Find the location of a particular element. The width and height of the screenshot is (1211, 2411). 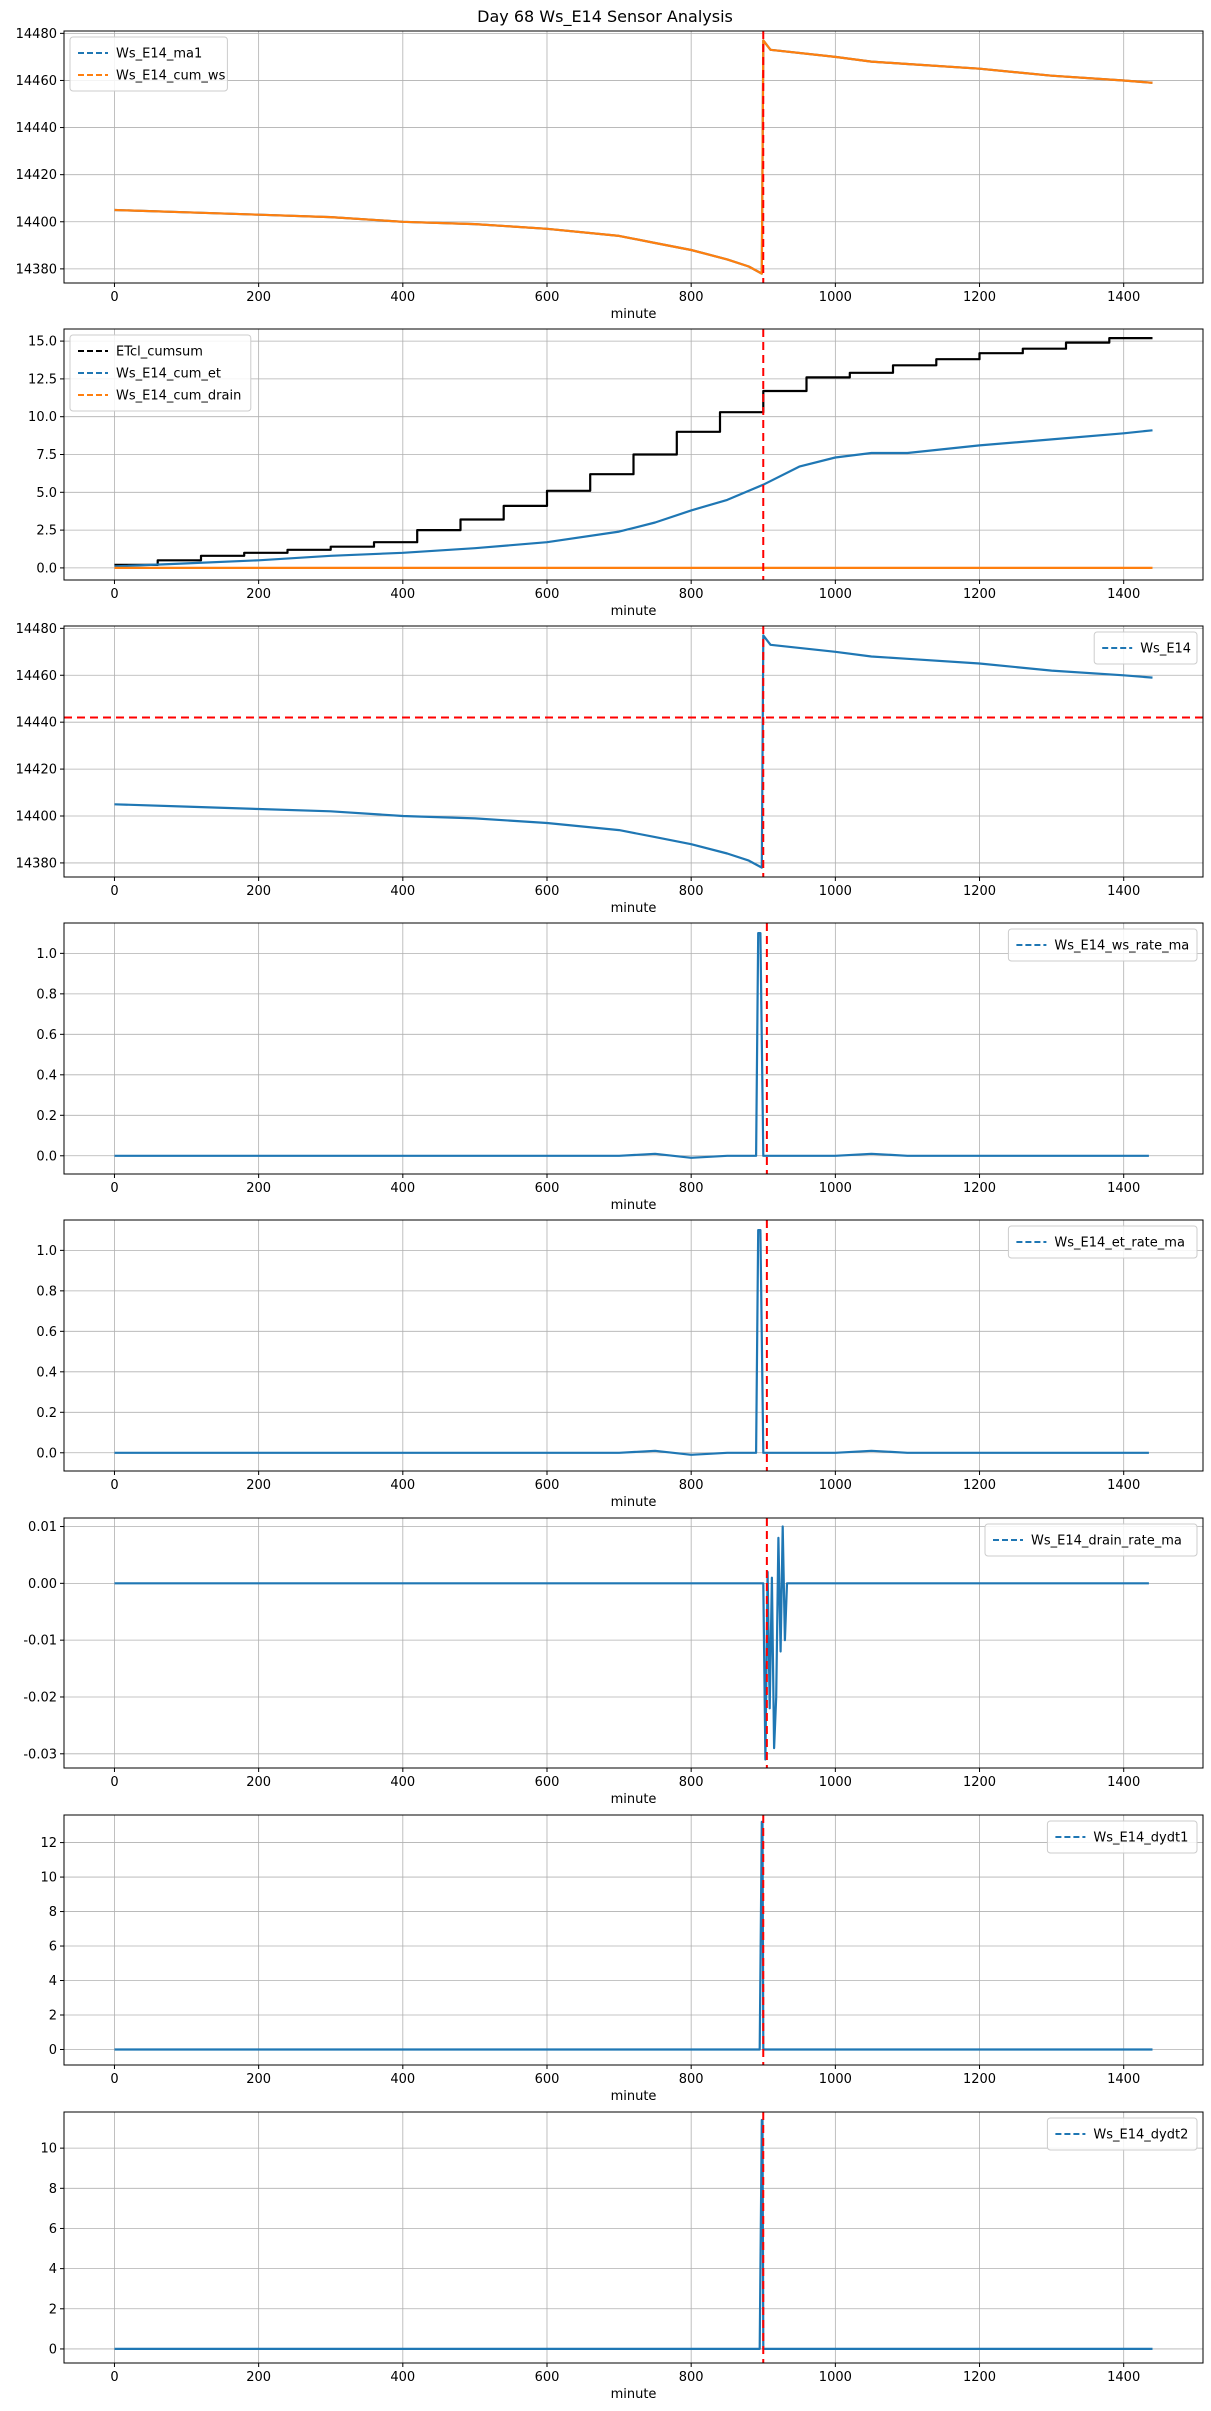

legend: Ws_E14_ws_rate_ma is located at coordinates (1102, 945).